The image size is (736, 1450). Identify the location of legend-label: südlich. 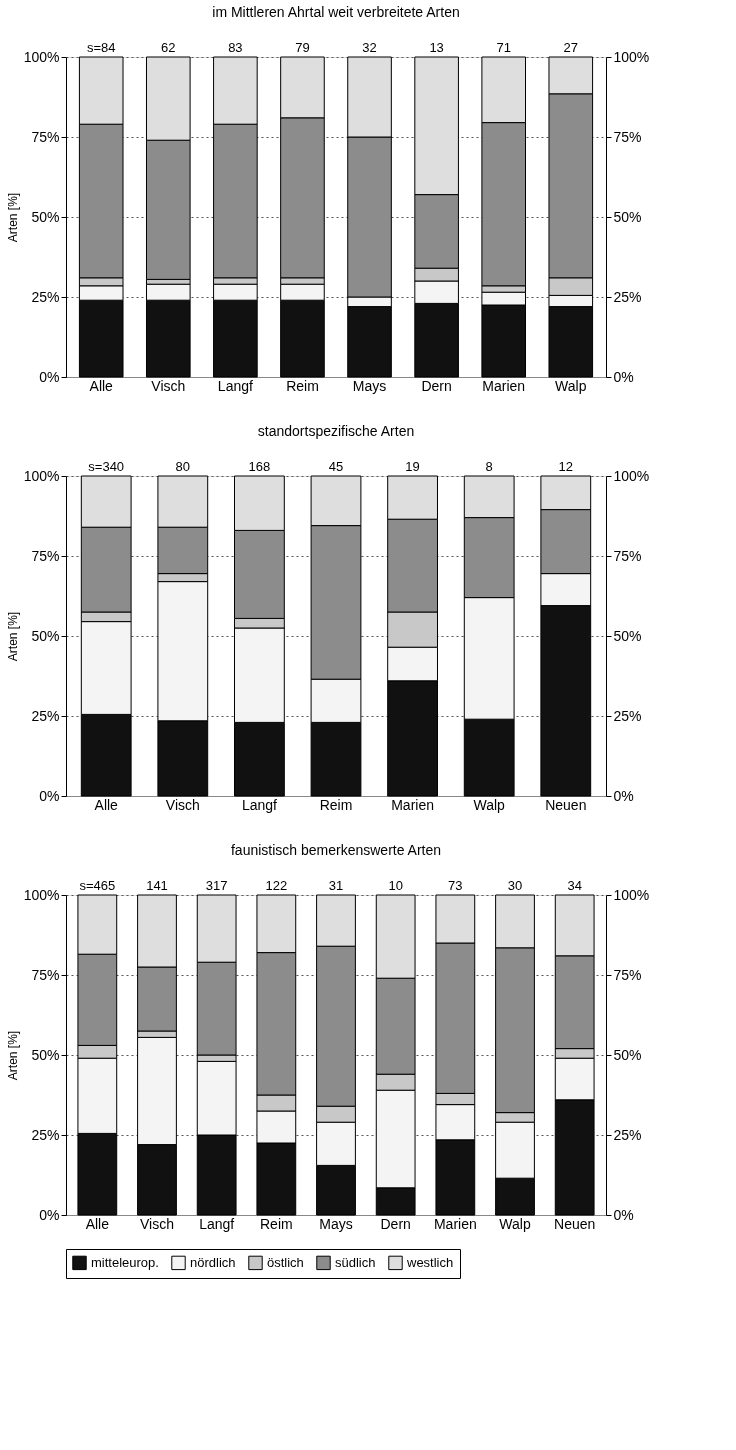
(355, 1262).